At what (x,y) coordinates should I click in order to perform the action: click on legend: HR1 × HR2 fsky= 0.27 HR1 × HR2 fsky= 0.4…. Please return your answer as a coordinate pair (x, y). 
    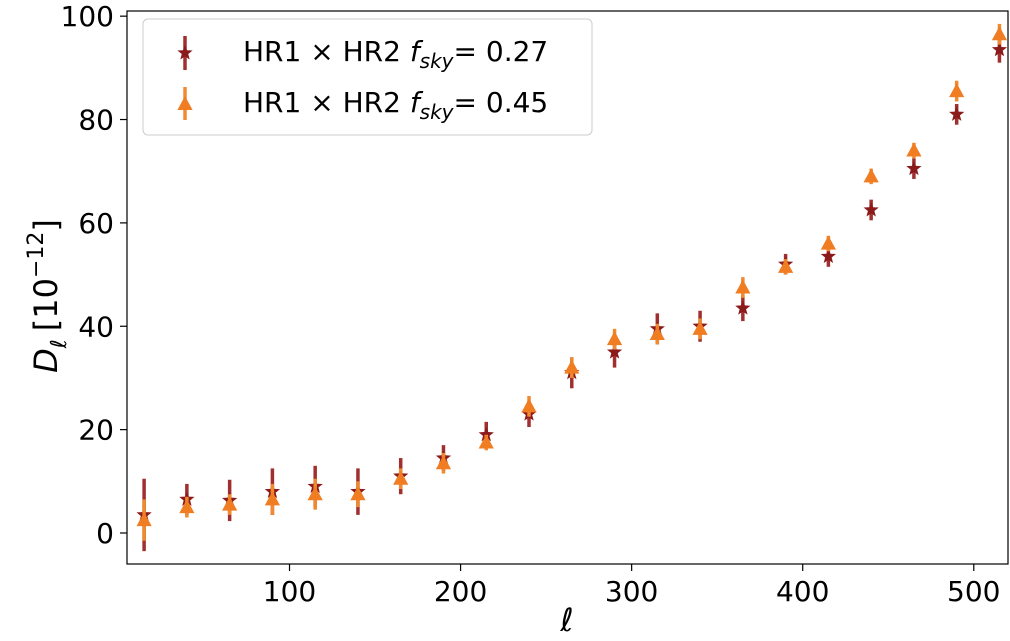
    Looking at the image, I should click on (367, 77).